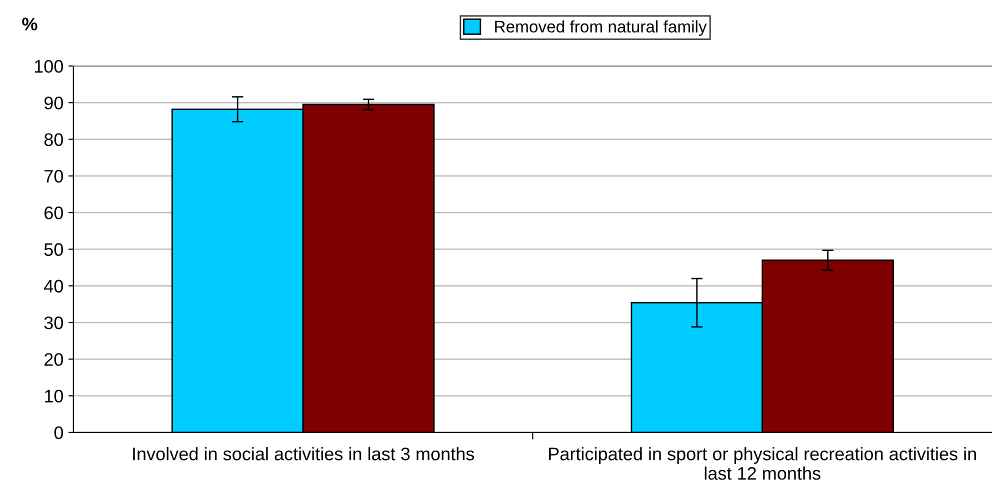 Image resolution: width=992 pixels, height=504 pixels. Describe the element at coordinates (53, 286) in the screenshot. I see `y-tick-label: 40` at that location.